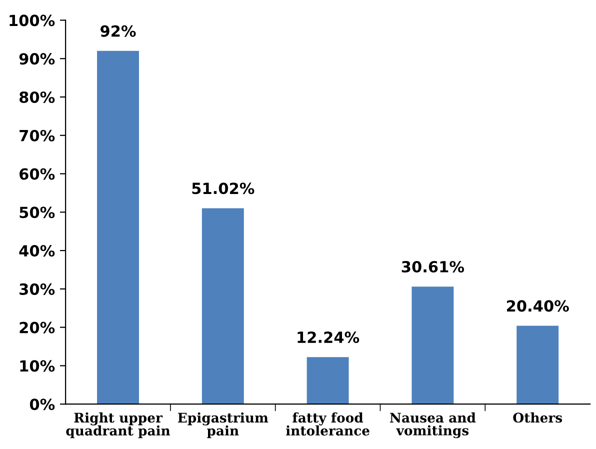 This screenshot has width=596, height=449. I want to click on data-label: 92%, so click(118, 31).